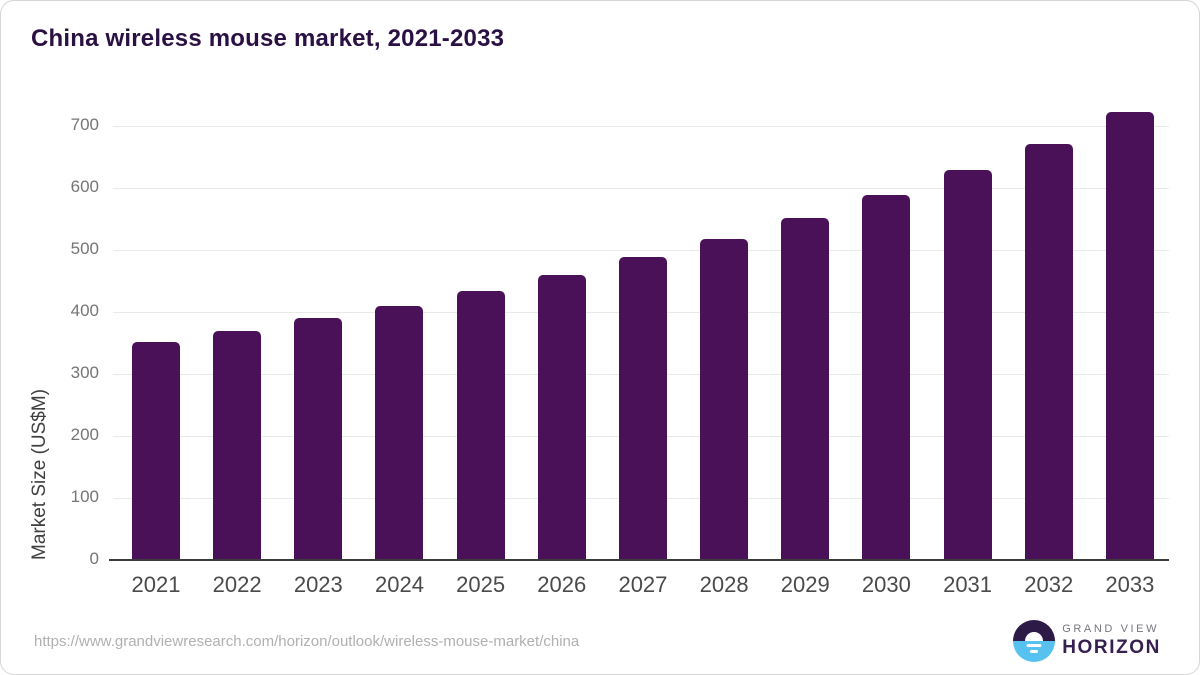 This screenshot has width=1200, height=675. What do you see at coordinates (94, 558) in the screenshot?
I see `y-tick-label-0: 0` at bounding box center [94, 558].